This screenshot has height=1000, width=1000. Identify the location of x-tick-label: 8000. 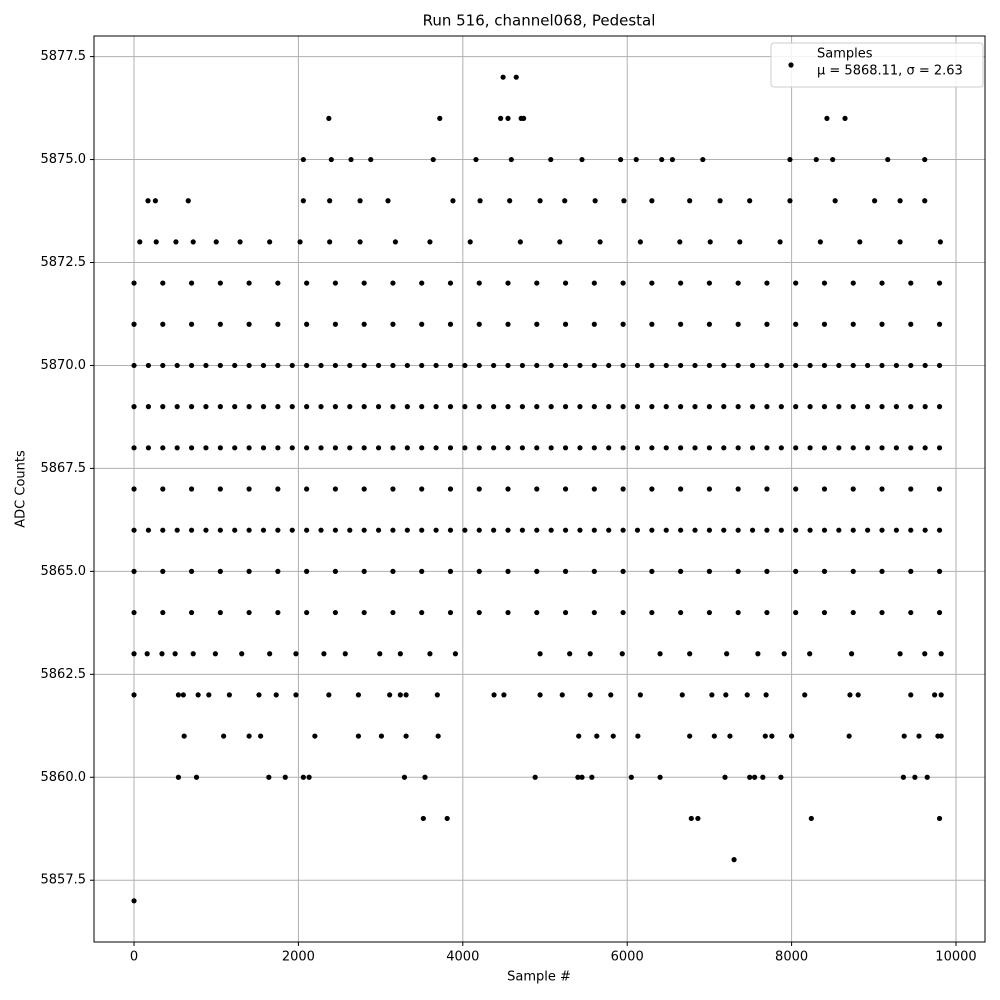
(791, 957).